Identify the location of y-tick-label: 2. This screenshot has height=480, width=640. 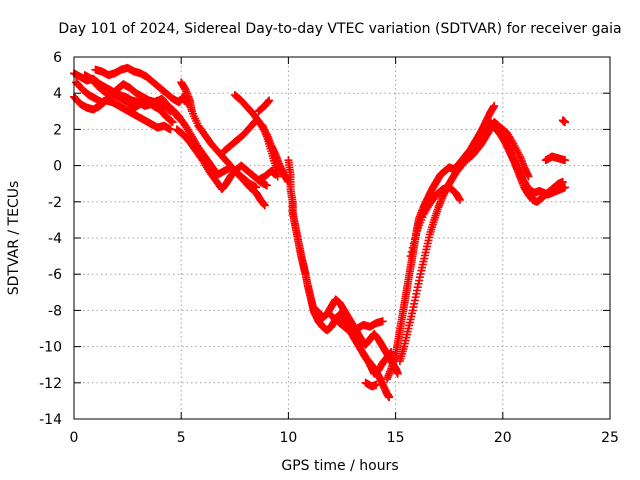
(57, 130).